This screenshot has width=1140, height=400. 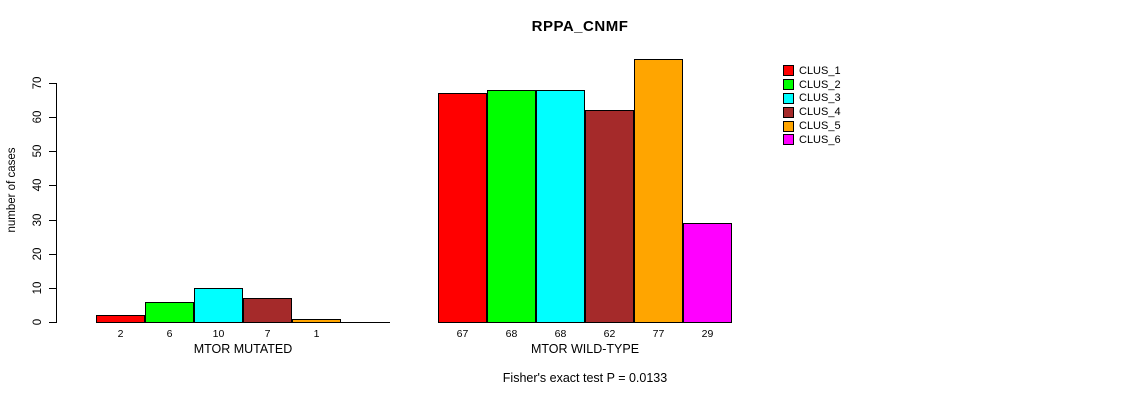 I want to click on y-tick-label: 60, so click(x=38, y=117).